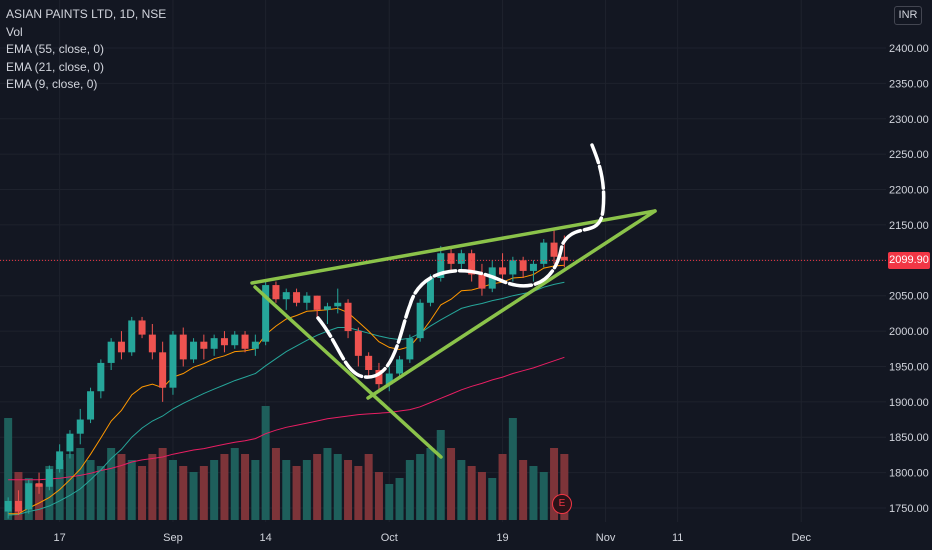 The width and height of the screenshot is (932, 550). I want to click on x-tick-label: 19, so click(502, 538).